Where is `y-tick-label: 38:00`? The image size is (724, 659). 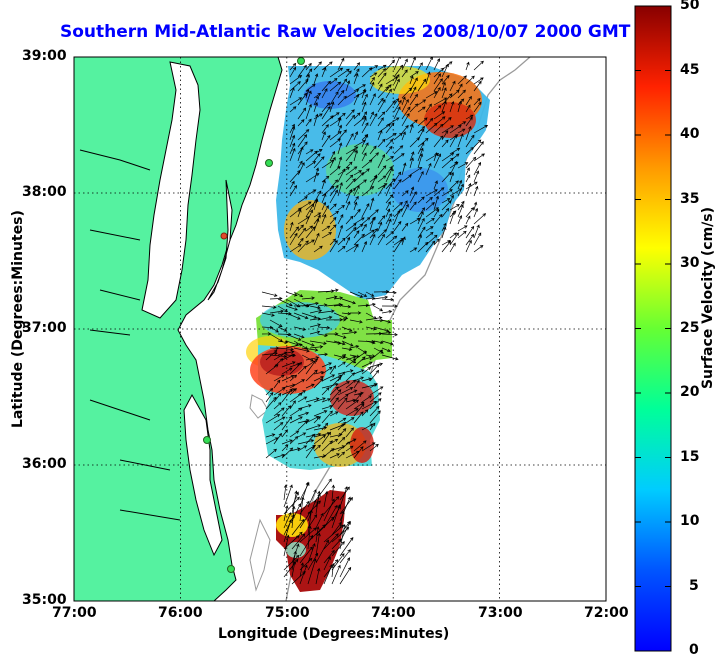 y-tick-label: 38:00 is located at coordinates (44, 192).